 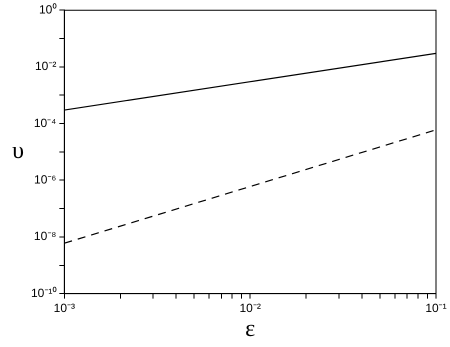 I want to click on y-tick-label: 10⁰, so click(x=47, y=9).